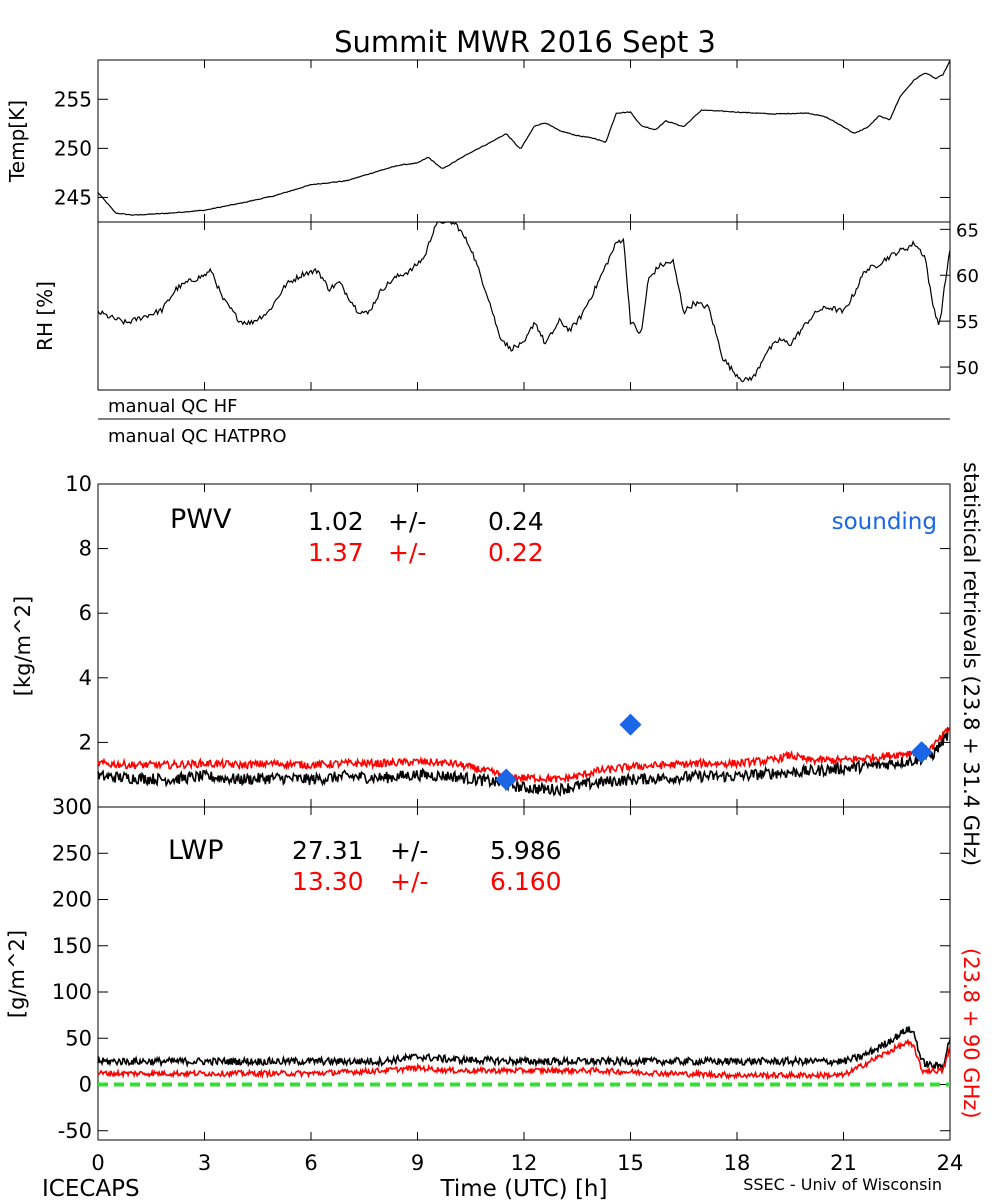  What do you see at coordinates (842, 1184) in the screenshot?
I see `footer-ssec: SSEC - Univ of Wisconsin` at bounding box center [842, 1184].